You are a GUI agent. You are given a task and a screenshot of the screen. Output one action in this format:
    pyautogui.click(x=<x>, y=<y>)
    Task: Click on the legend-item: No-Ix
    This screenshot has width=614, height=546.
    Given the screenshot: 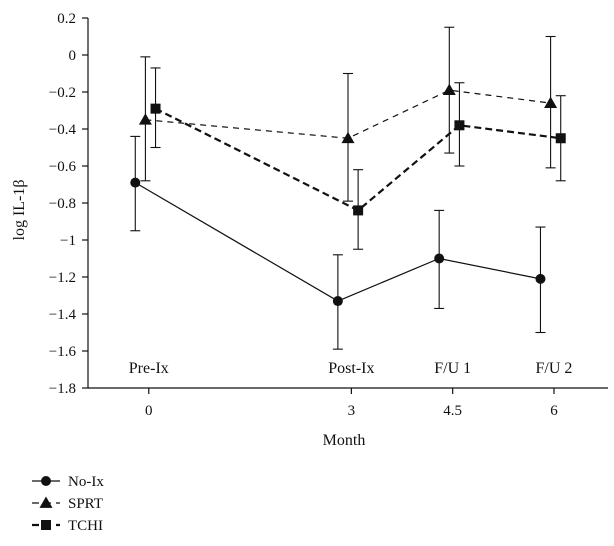 What is the action you would take?
    pyautogui.click(x=68, y=482)
    